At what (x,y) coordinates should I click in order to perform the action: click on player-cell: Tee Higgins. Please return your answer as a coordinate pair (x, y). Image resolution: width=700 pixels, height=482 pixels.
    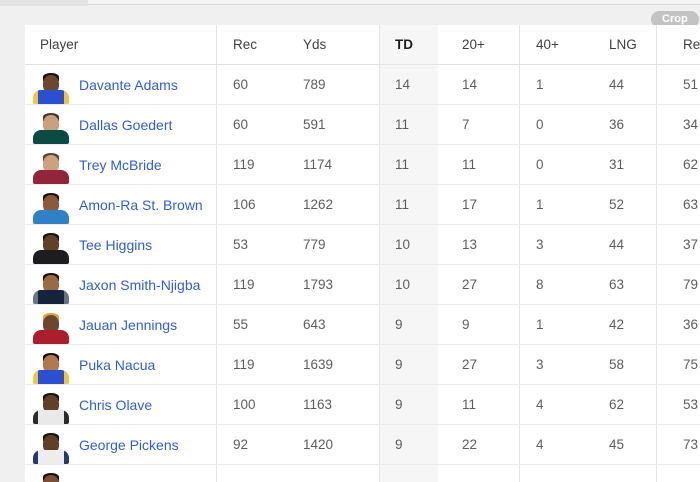
    Looking at the image, I should click on (121, 244).